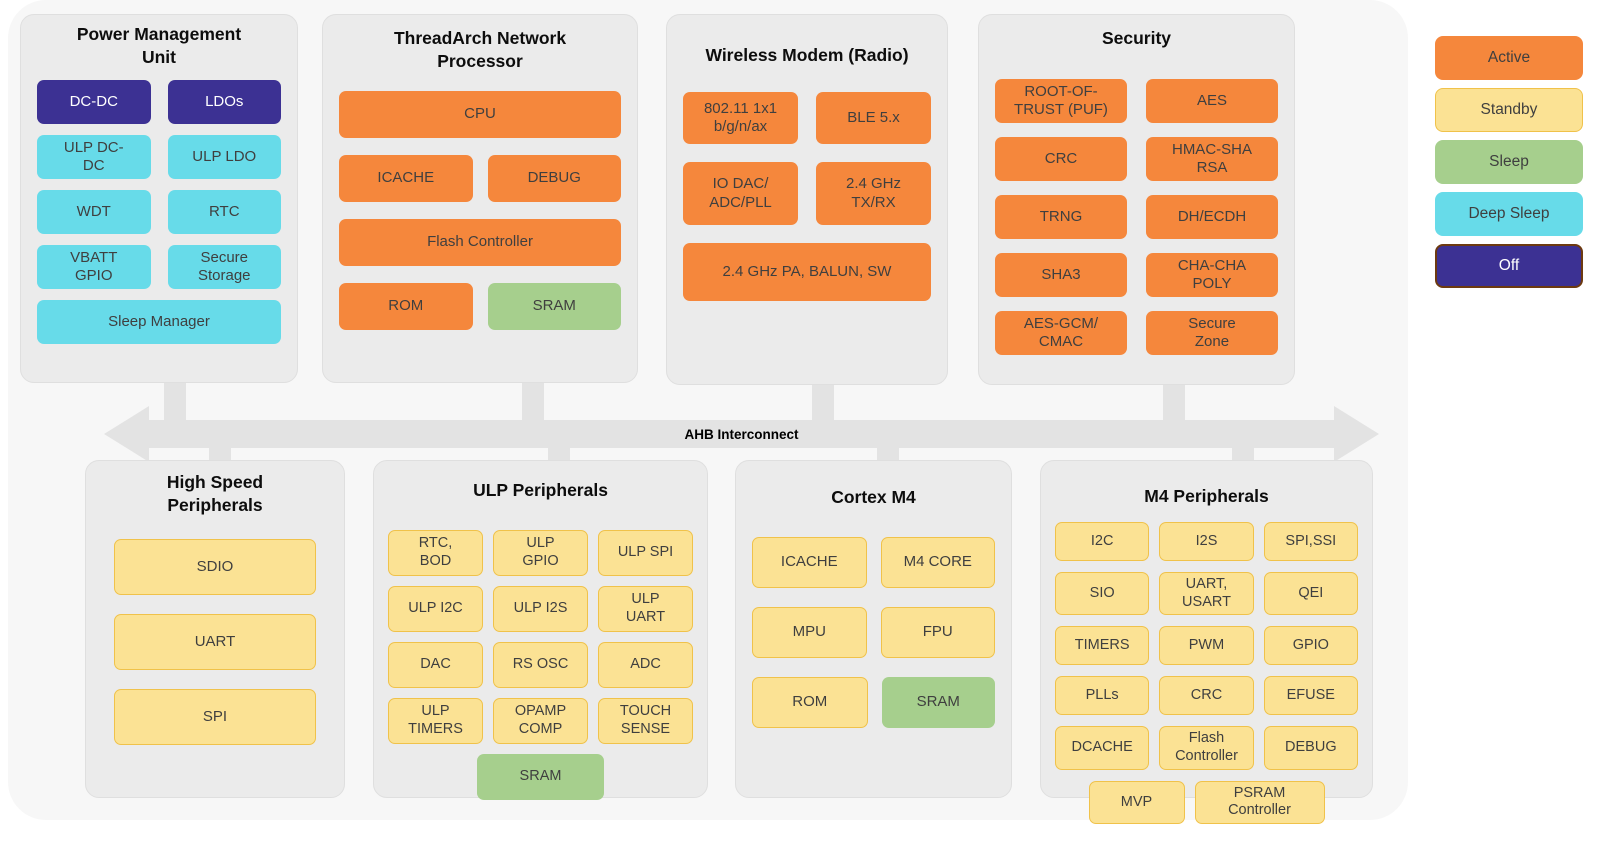 The height and width of the screenshot is (841, 1599). I want to click on block-efuse: EFUSE, so click(1310, 696).